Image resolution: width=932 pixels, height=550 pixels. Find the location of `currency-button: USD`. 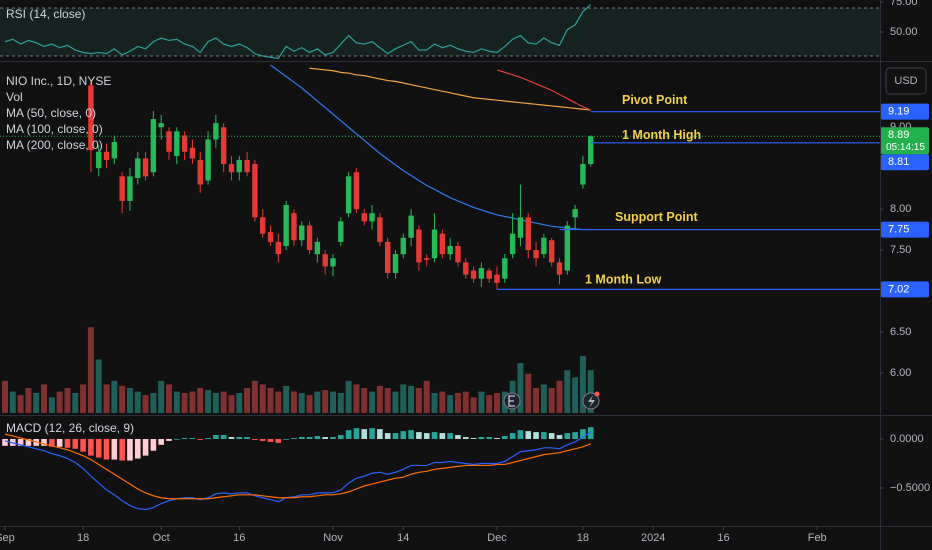

currency-button: USD is located at coordinates (906, 81).